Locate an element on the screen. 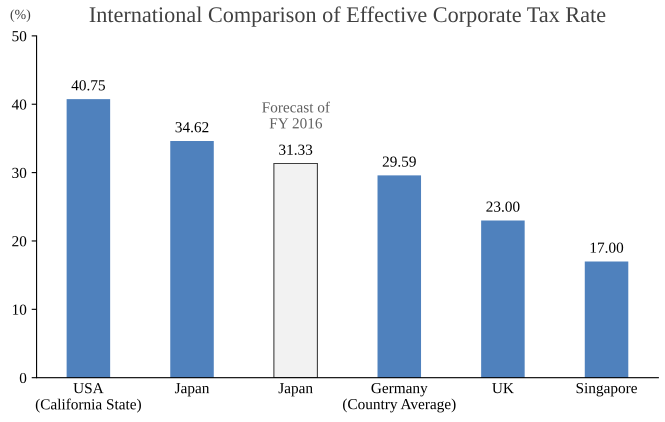 This screenshot has width=665, height=422. data-label: 29.59 is located at coordinates (399, 161).